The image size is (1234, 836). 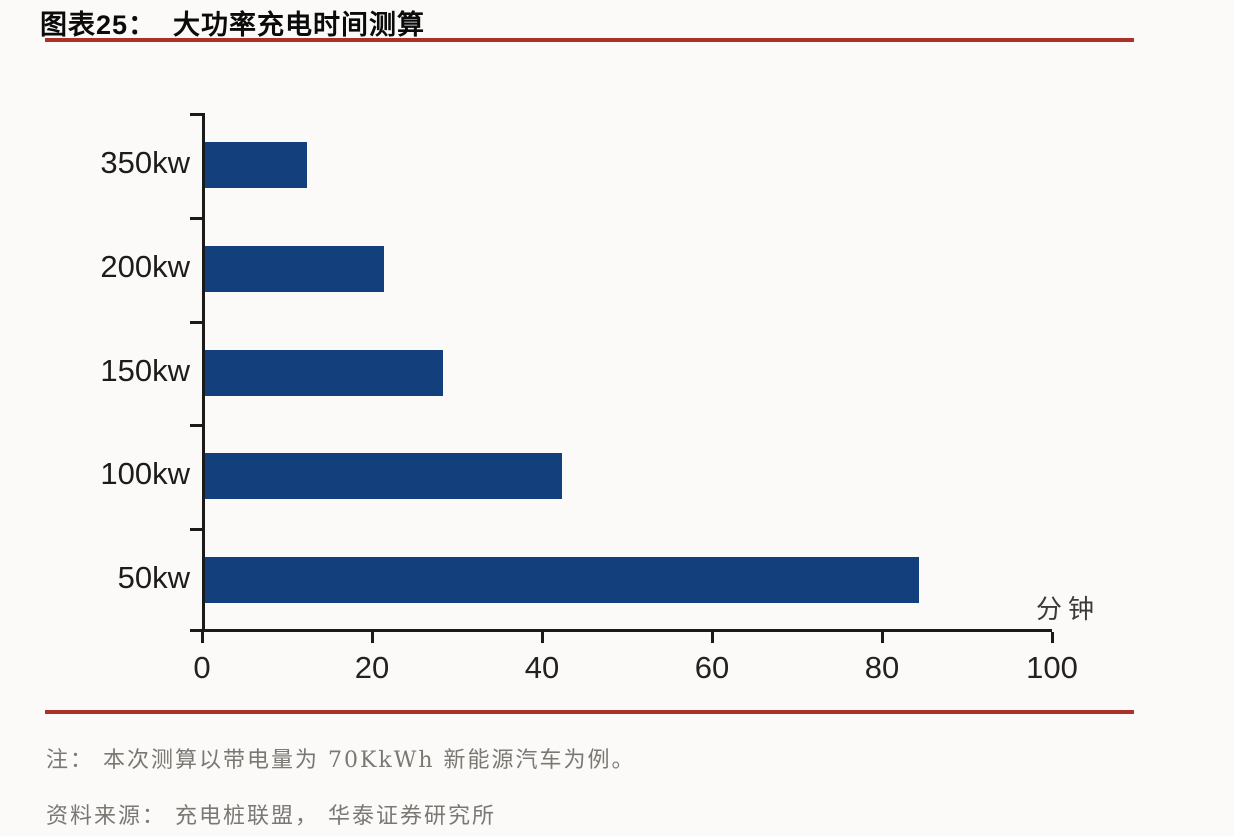 I want to click on category-label-200kw: 200kw, so click(x=145, y=266).